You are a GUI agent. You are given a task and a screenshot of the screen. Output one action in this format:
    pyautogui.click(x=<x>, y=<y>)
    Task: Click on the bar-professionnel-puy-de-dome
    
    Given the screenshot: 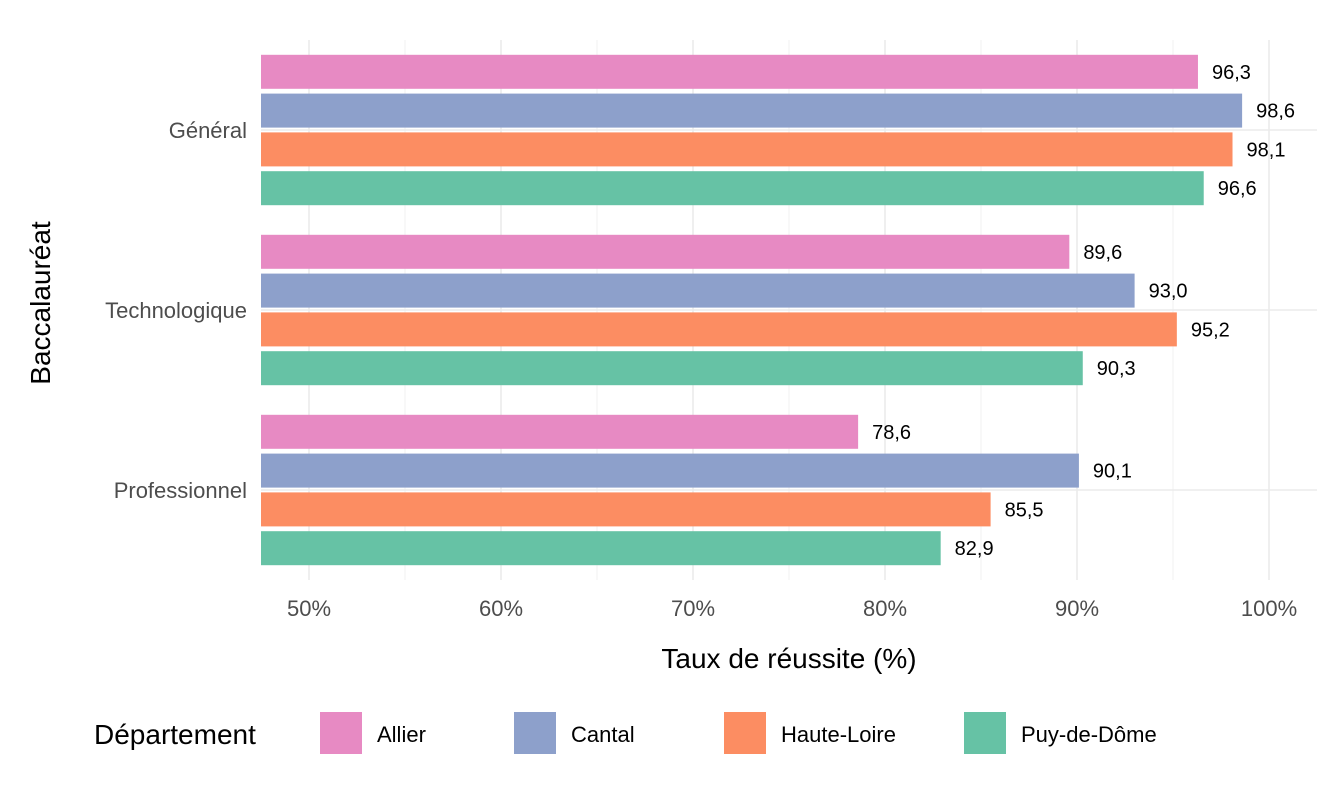 What is the action you would take?
    pyautogui.click(x=601, y=548)
    